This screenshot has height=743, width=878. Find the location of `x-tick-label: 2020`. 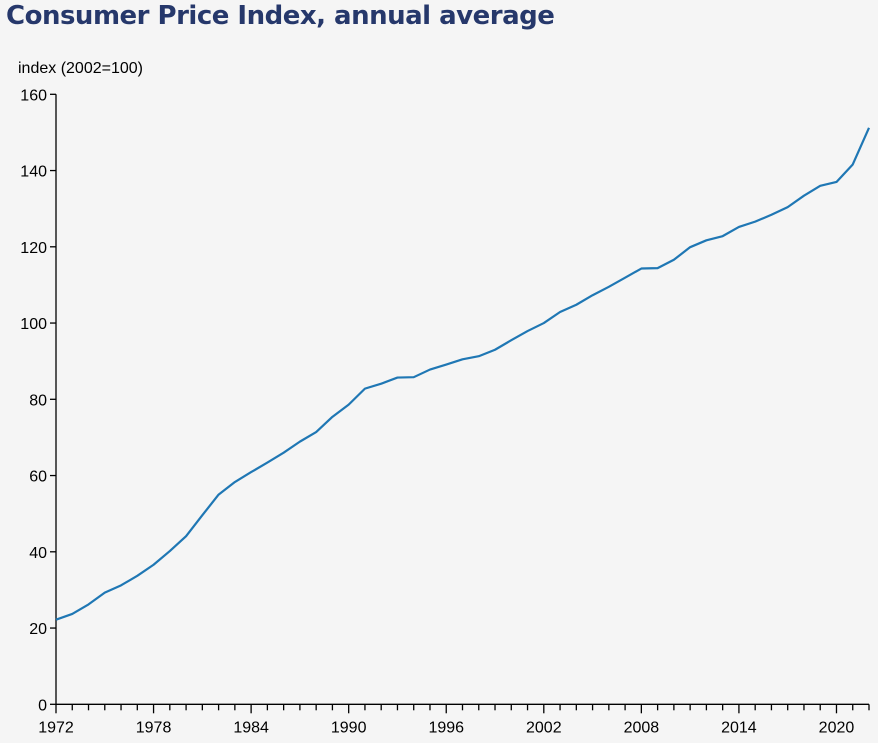

x-tick-label: 2020 is located at coordinates (837, 727).